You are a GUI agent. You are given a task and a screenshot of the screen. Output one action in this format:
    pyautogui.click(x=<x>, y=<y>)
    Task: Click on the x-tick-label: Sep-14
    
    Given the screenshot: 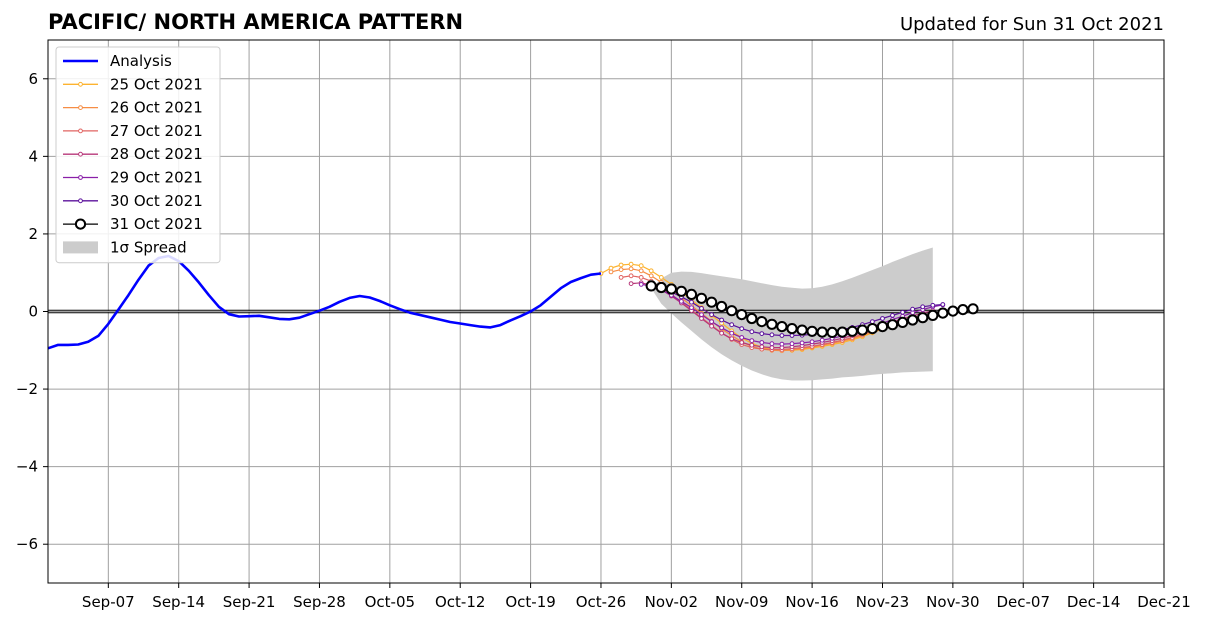 What is the action you would take?
    pyautogui.click(x=178, y=602)
    